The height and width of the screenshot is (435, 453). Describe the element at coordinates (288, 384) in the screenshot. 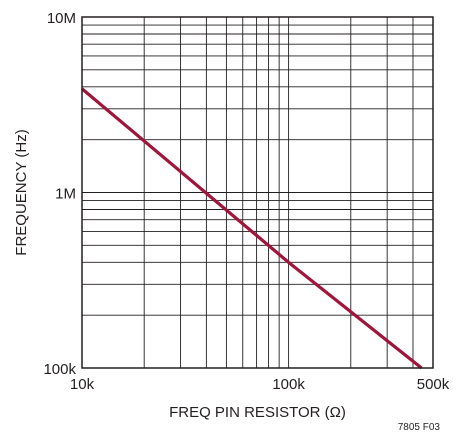

I see `x-tick-label: 100k` at that location.